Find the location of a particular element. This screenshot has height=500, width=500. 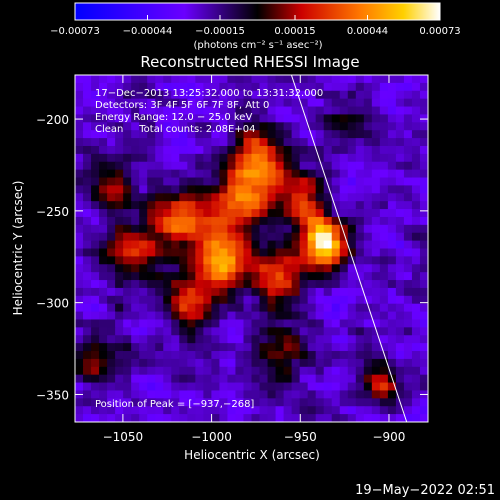

info-line-energy: Energy Range: 12.0 − 25.0 keV is located at coordinates (173, 117).